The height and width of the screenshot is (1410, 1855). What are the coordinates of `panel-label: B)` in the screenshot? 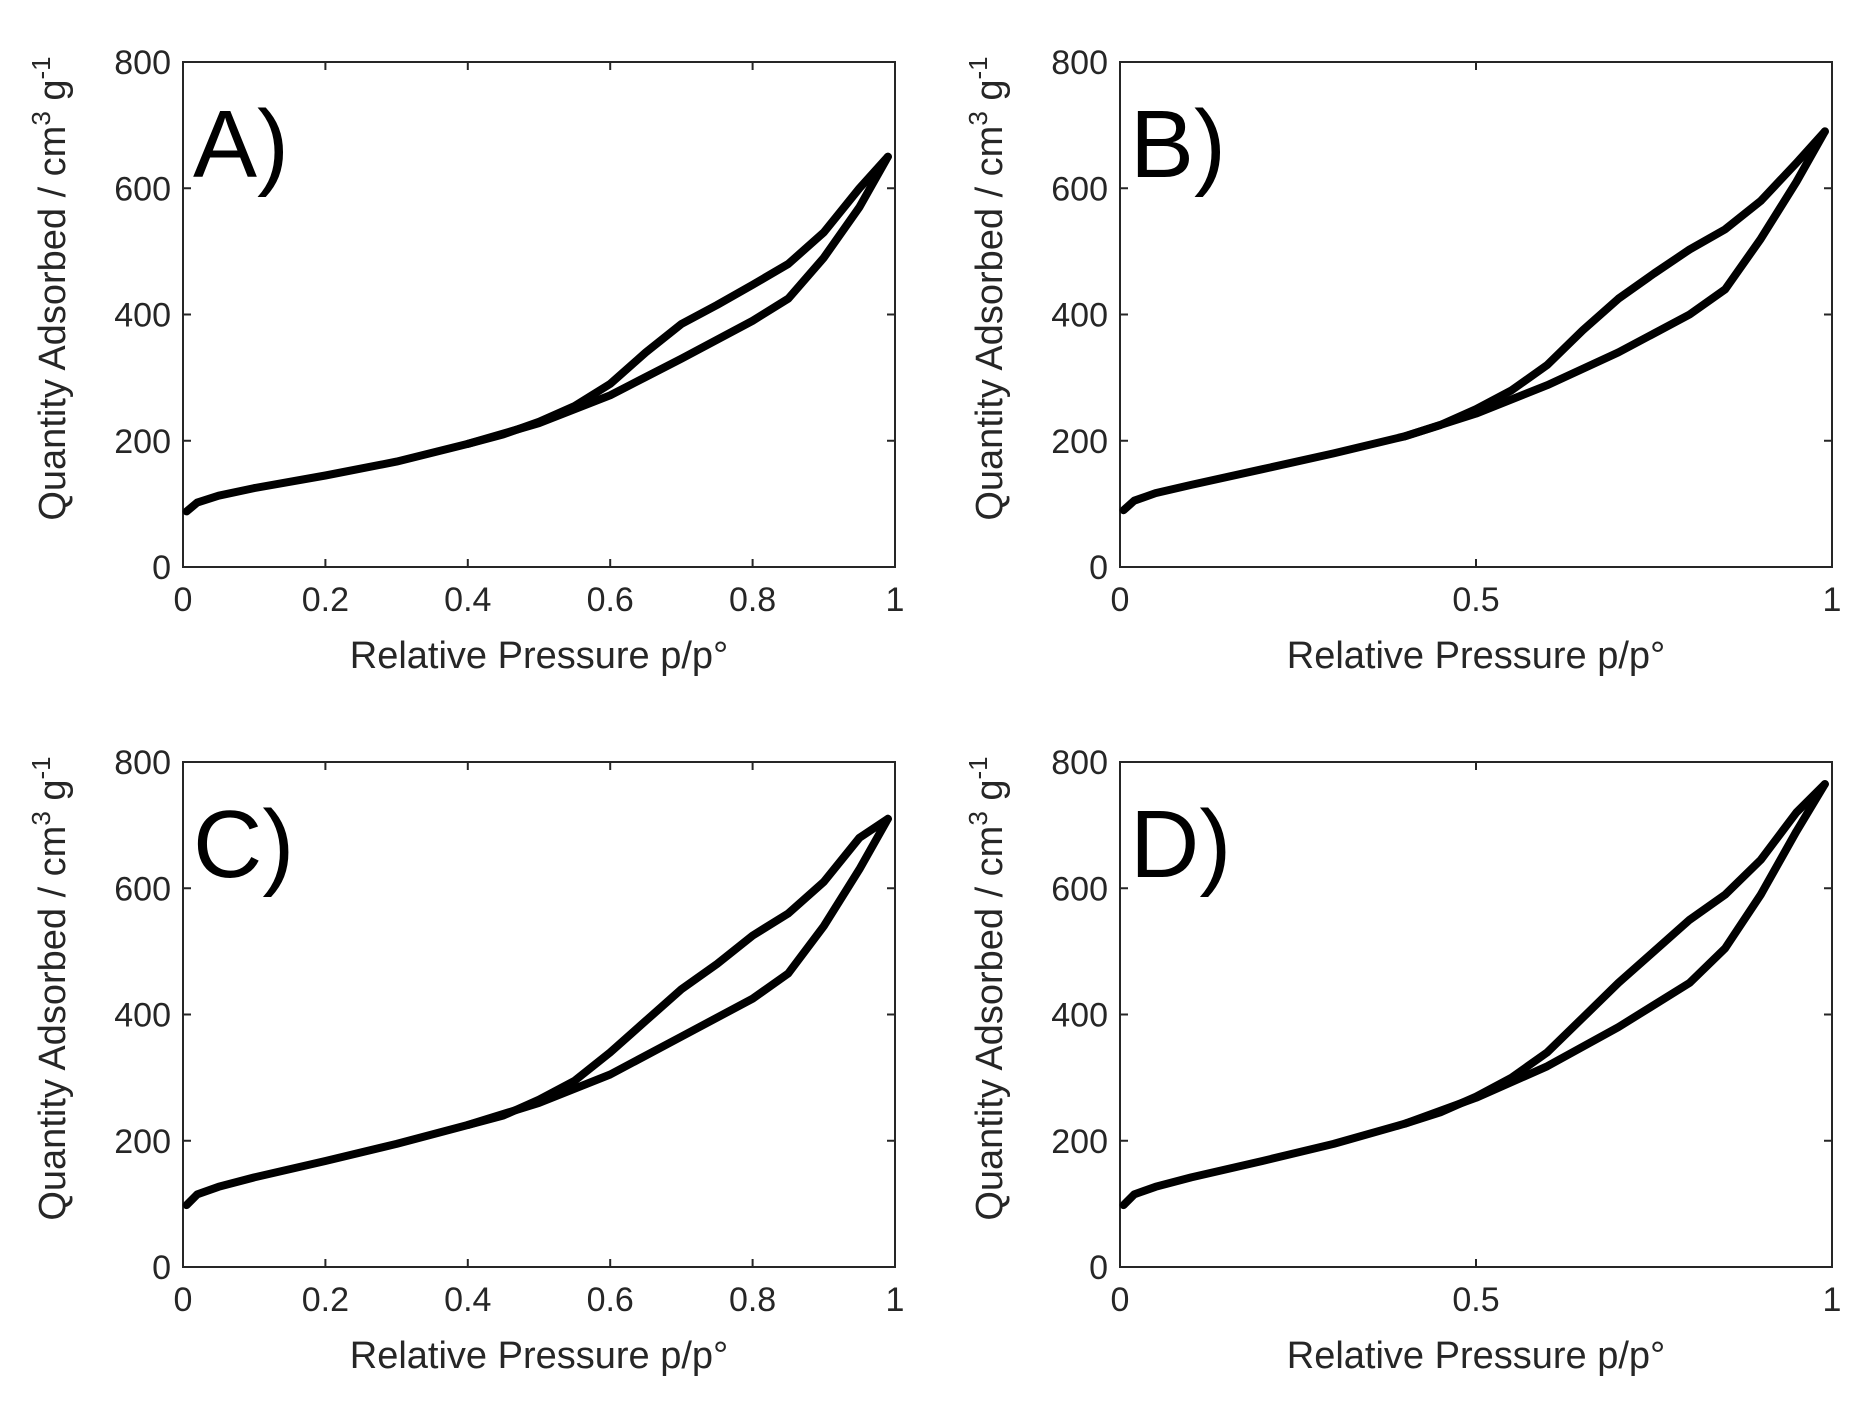 It's located at (1178, 144).